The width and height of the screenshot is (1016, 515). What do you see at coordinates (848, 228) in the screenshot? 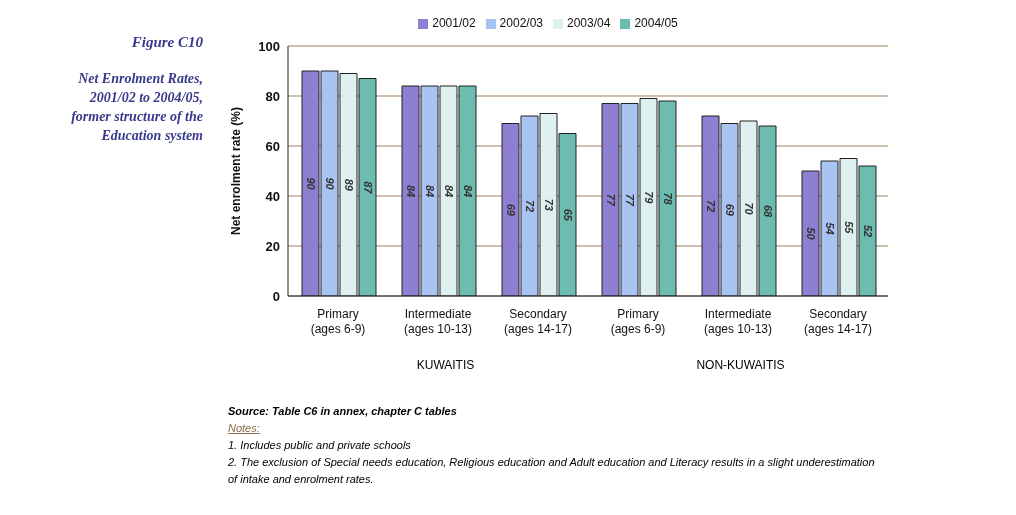
I see `data-label: 55` at bounding box center [848, 228].